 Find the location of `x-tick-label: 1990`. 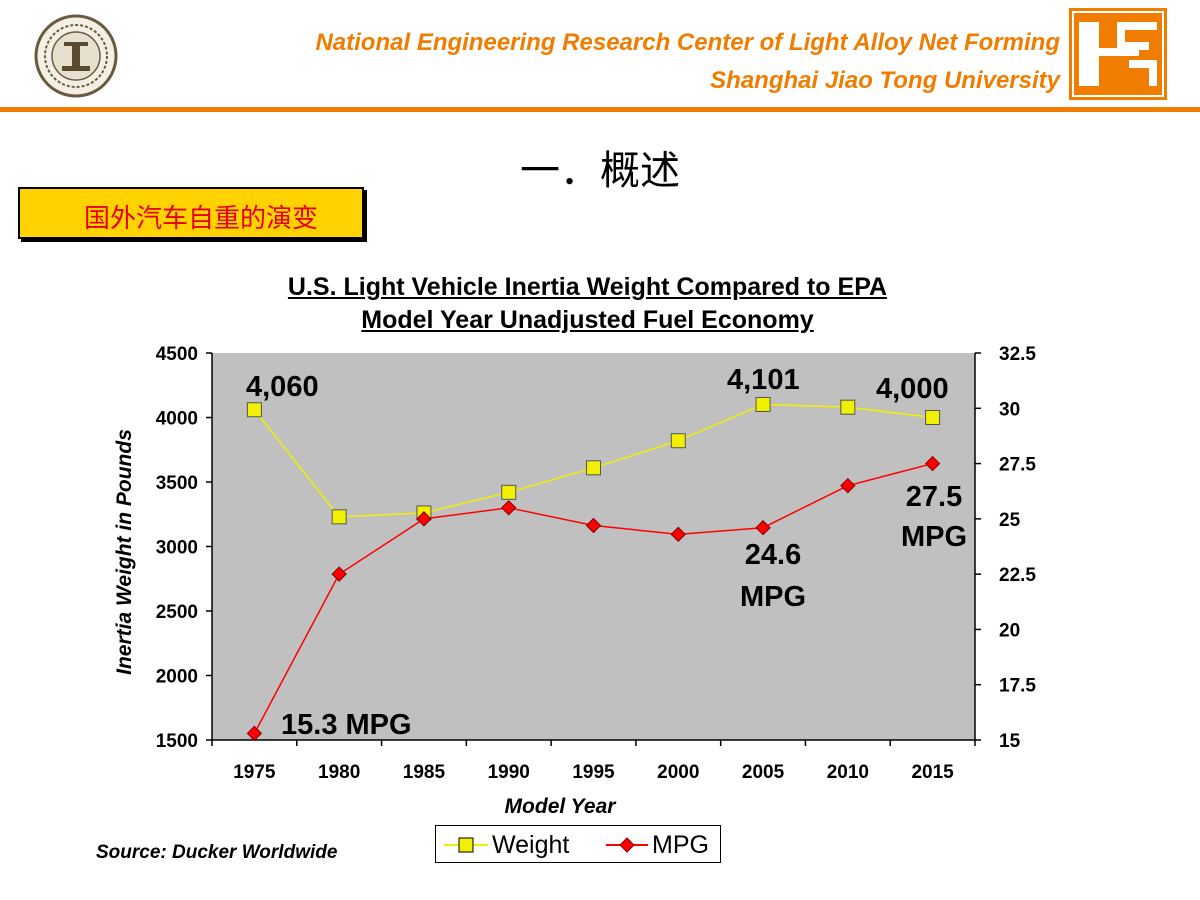

x-tick-label: 1990 is located at coordinates (509, 772).